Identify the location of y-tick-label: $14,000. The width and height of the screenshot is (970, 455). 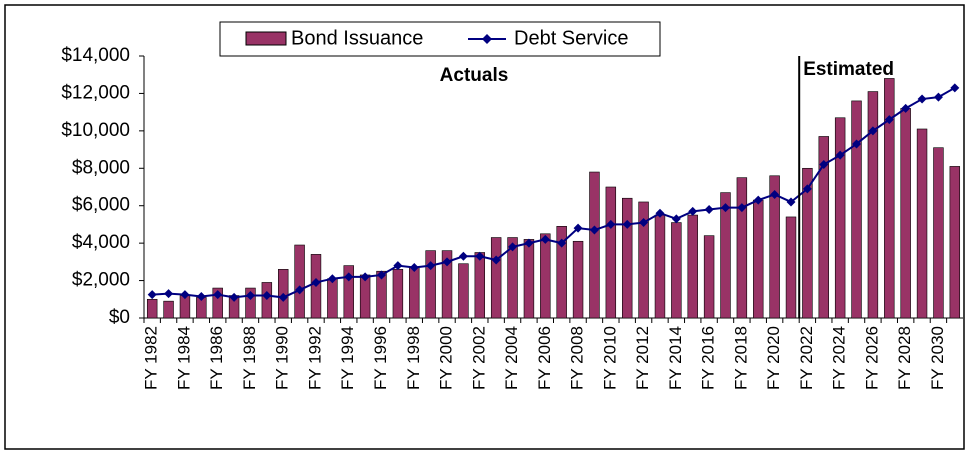
(95, 55).